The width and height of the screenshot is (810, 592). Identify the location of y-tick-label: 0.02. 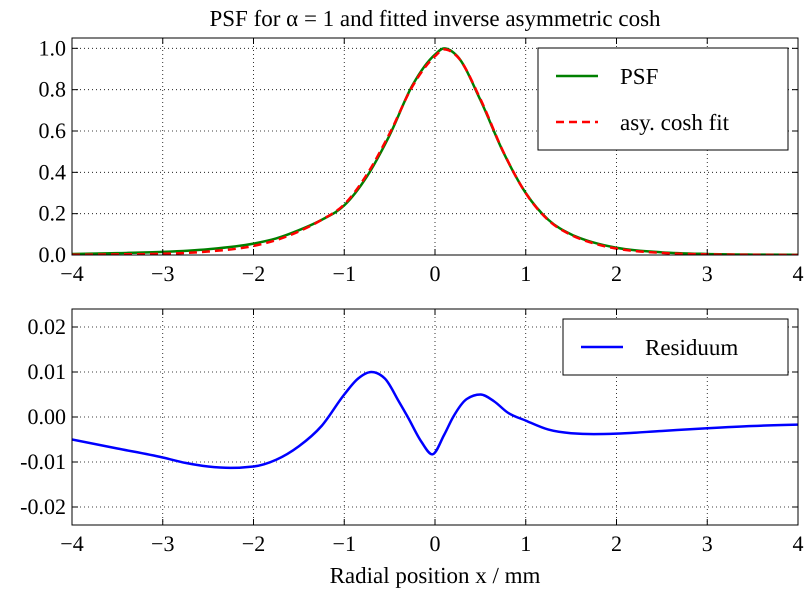
(47, 326).